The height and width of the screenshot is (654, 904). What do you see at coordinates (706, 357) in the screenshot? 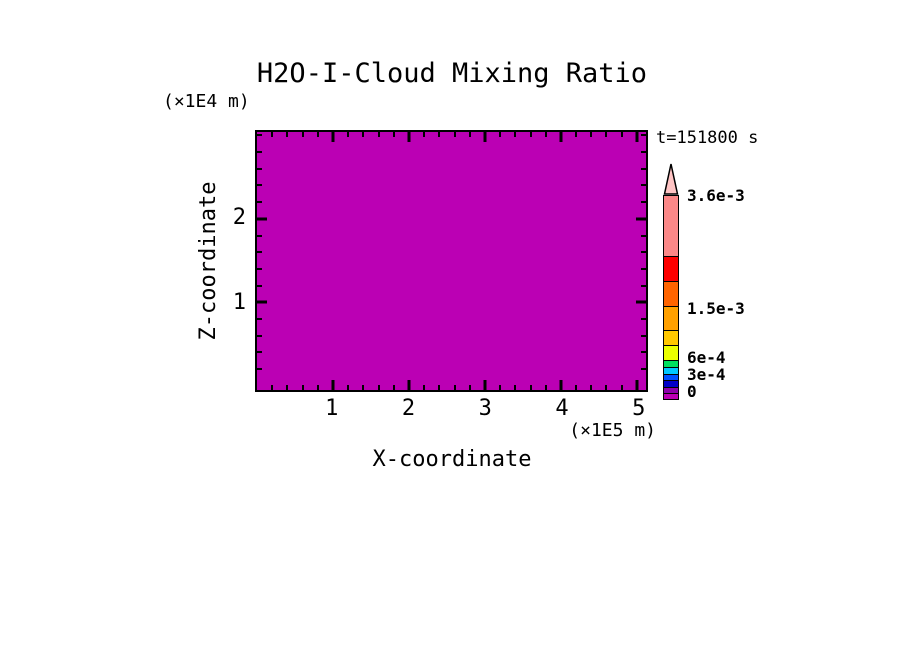
I see `colorbar-label: 6e-4` at bounding box center [706, 357].